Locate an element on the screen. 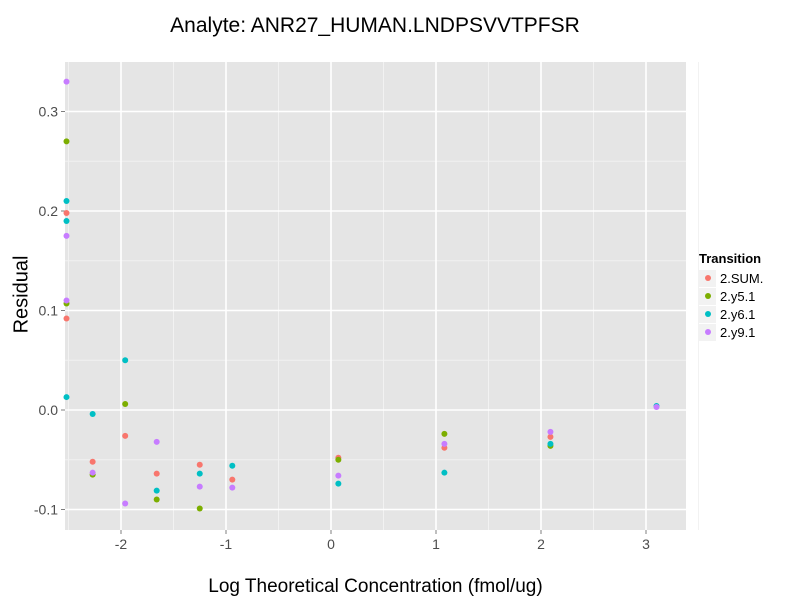 This screenshot has height=600, width=800. svg-text: 0.3 is located at coordinates (49, 112).